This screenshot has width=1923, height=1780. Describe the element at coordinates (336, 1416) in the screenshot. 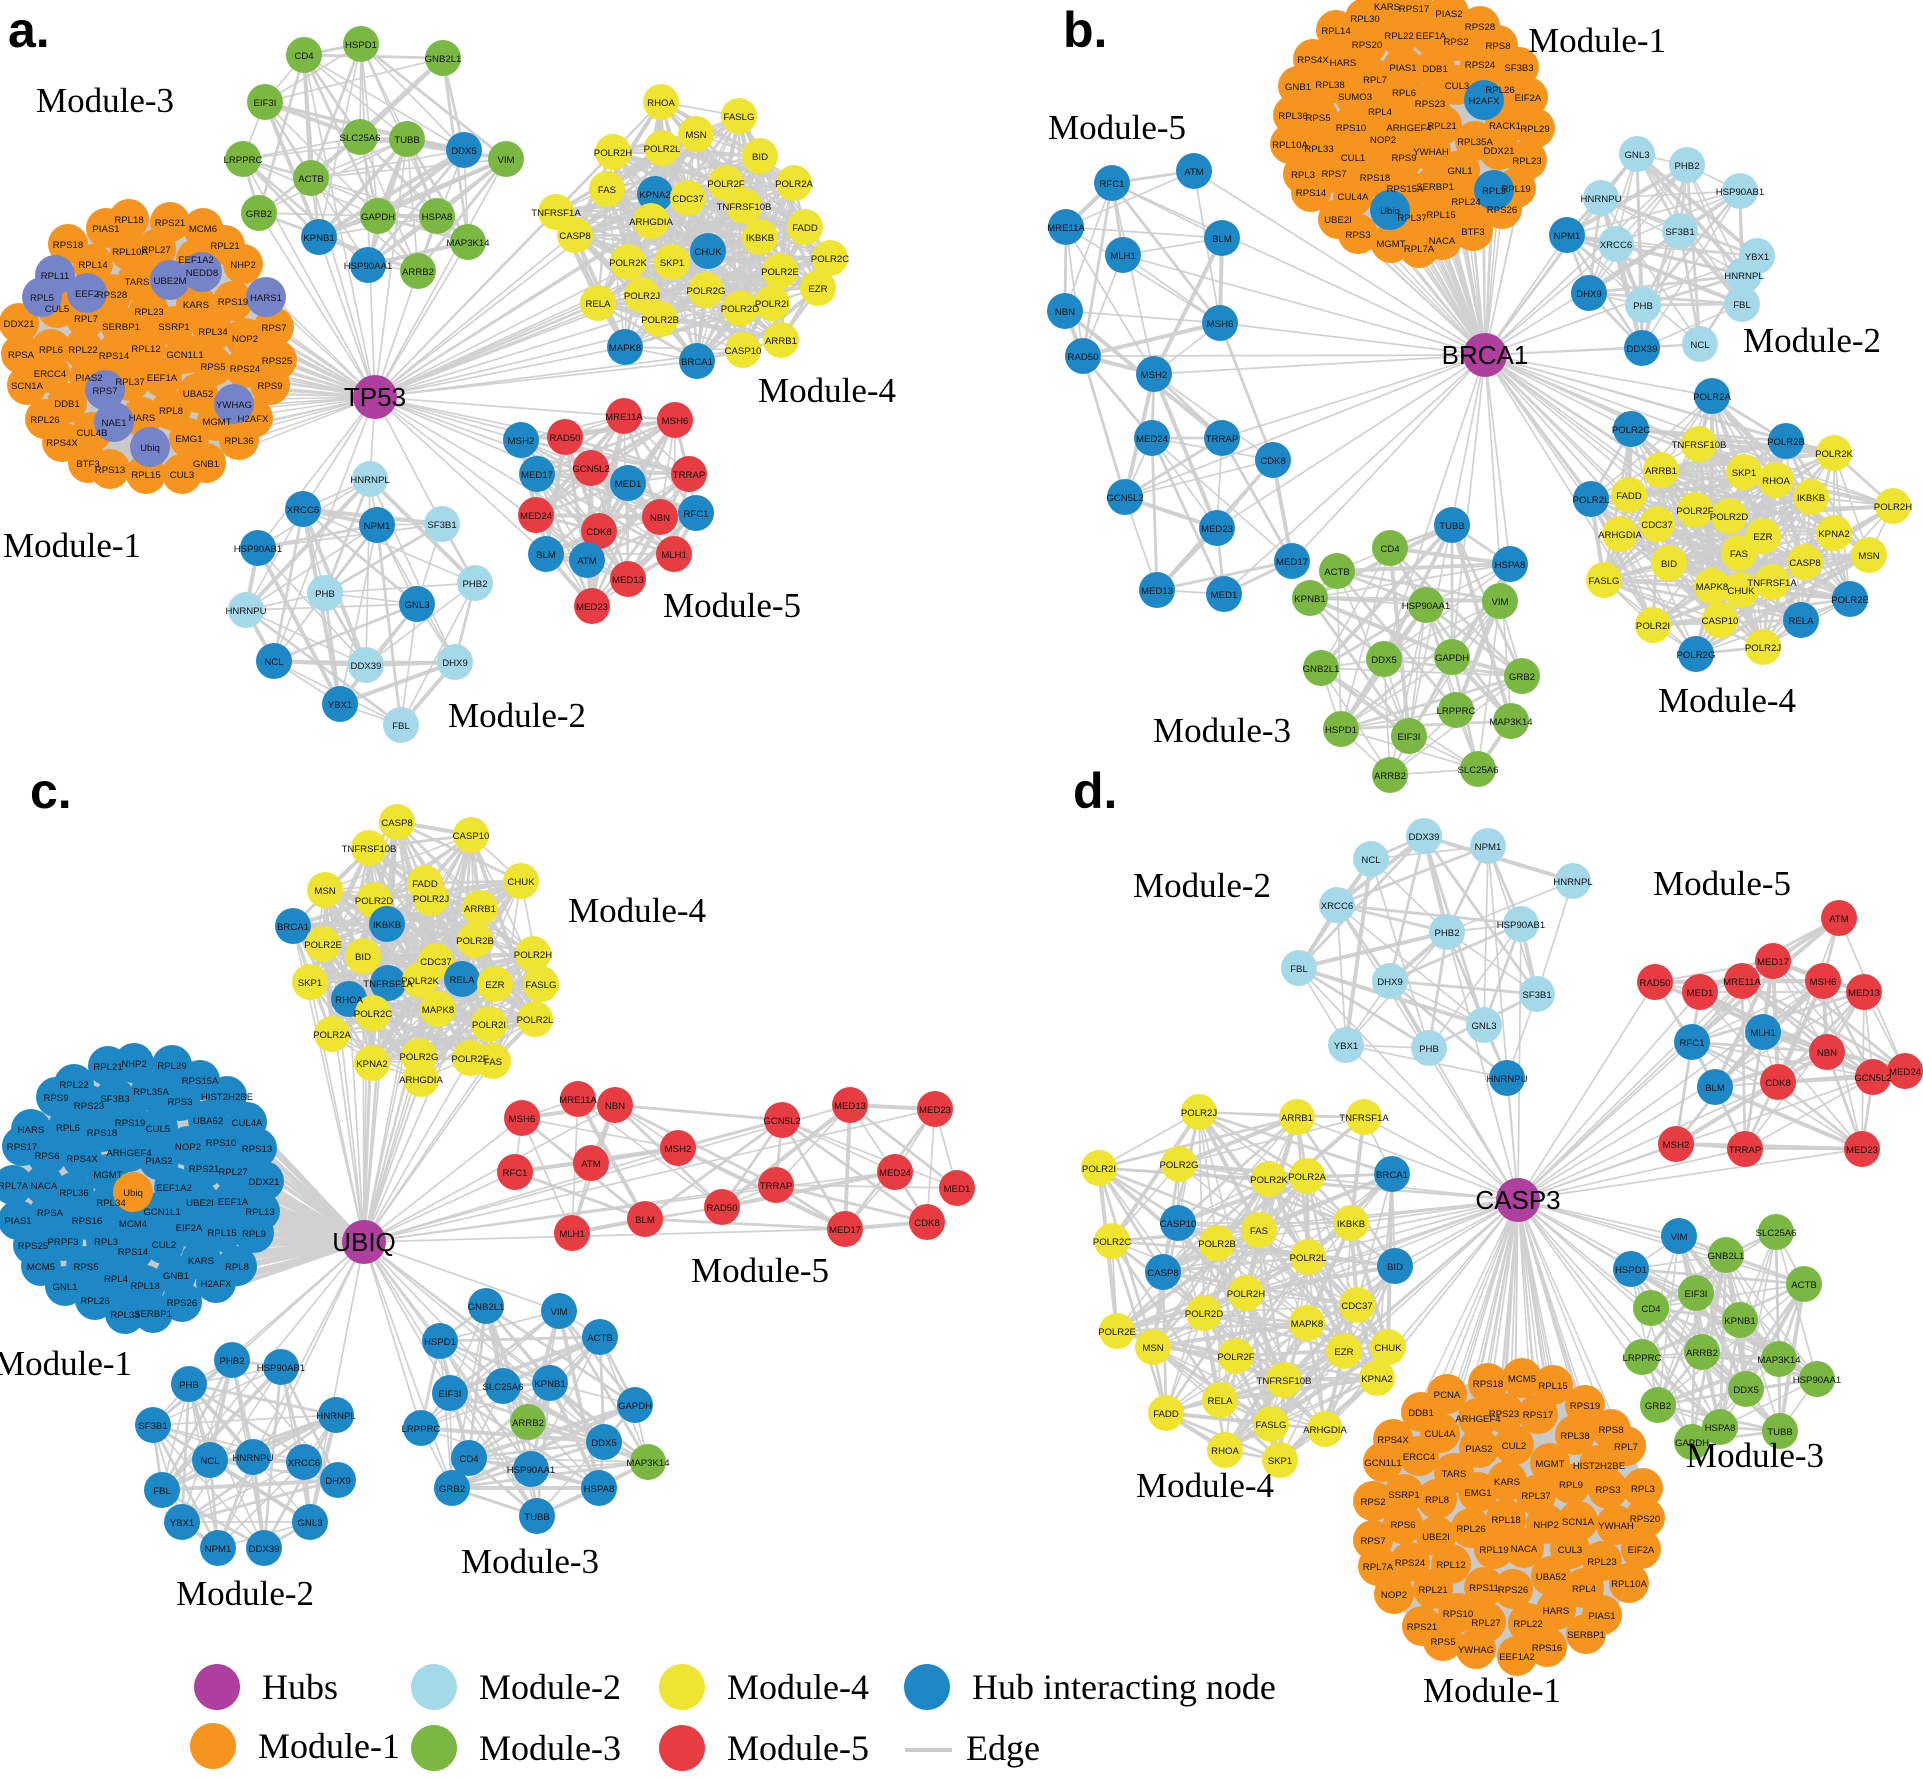

I see `svg-text: HNRNPL` at that location.